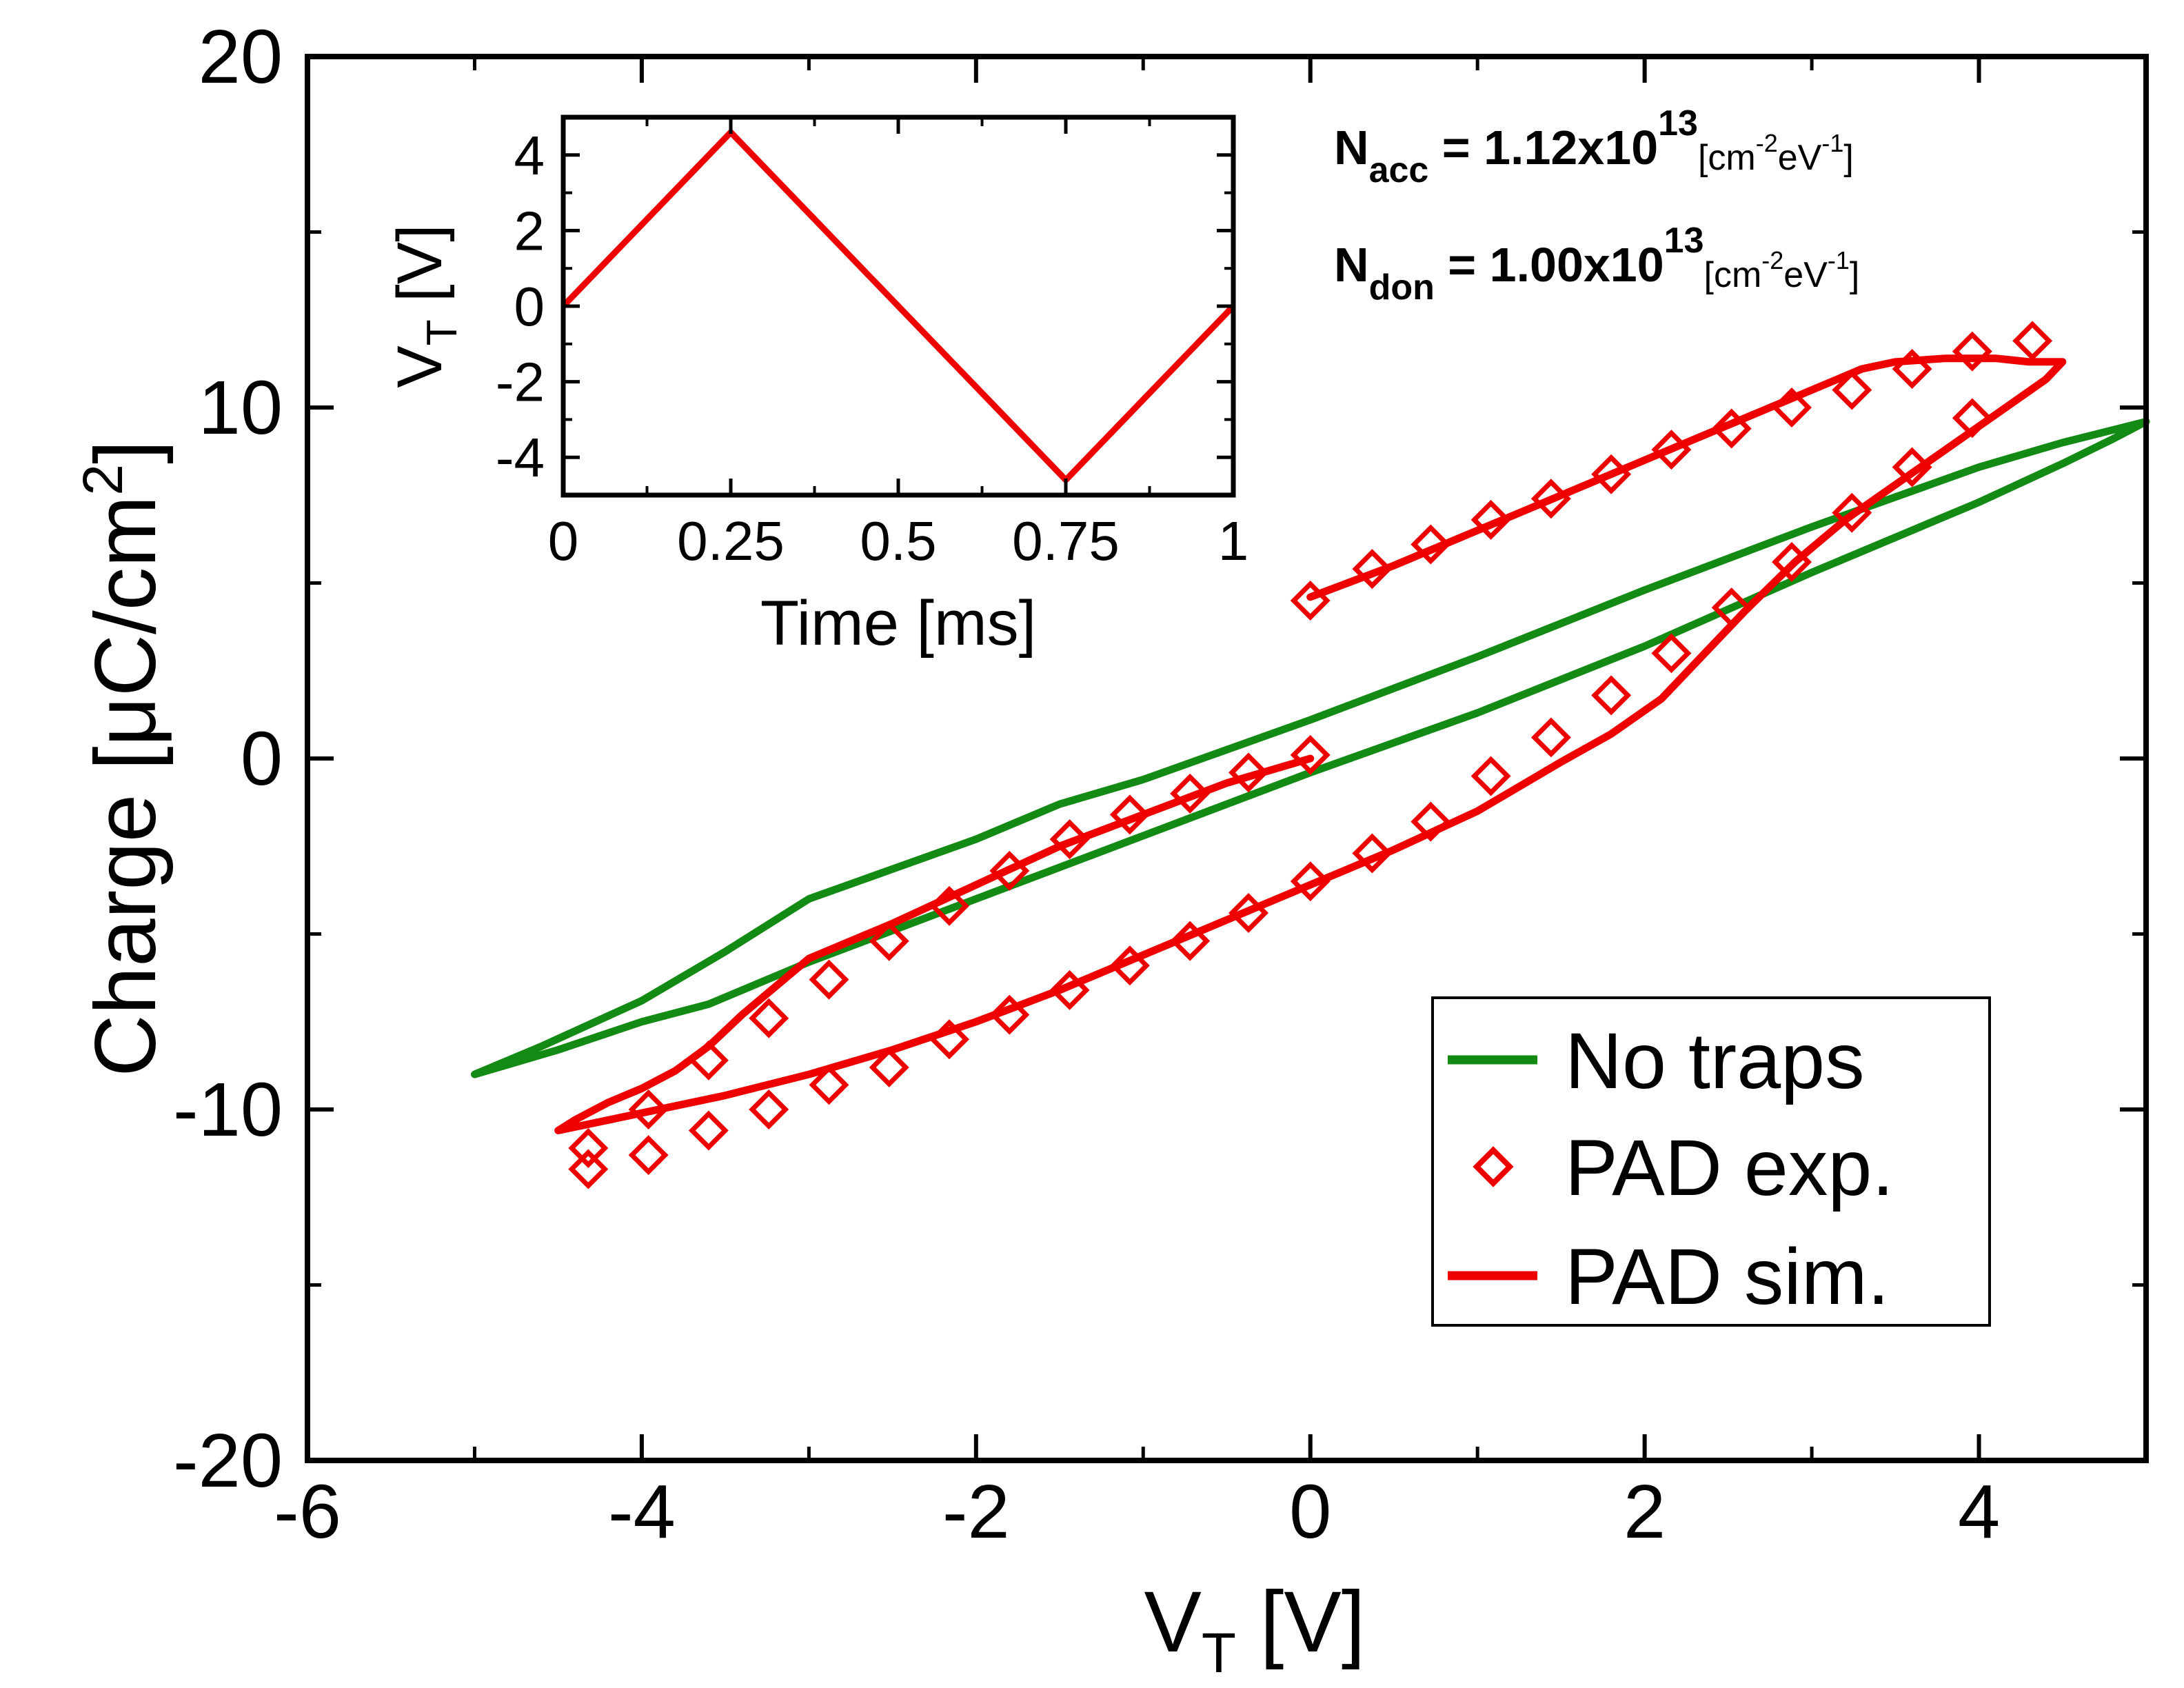 The height and width of the screenshot is (1688, 2184). I want to click on inset-data-layer, so click(898, 306).